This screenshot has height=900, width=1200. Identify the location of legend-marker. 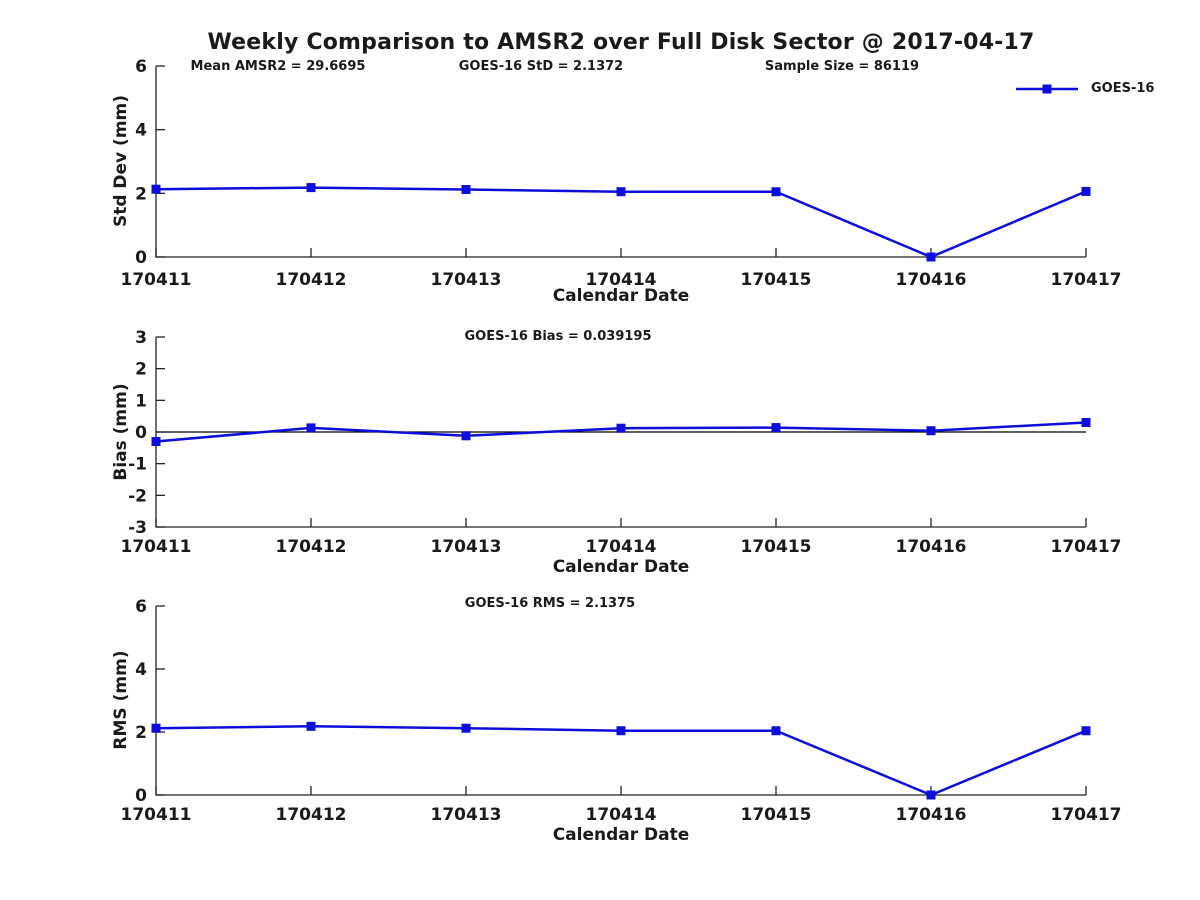
(1047, 88).